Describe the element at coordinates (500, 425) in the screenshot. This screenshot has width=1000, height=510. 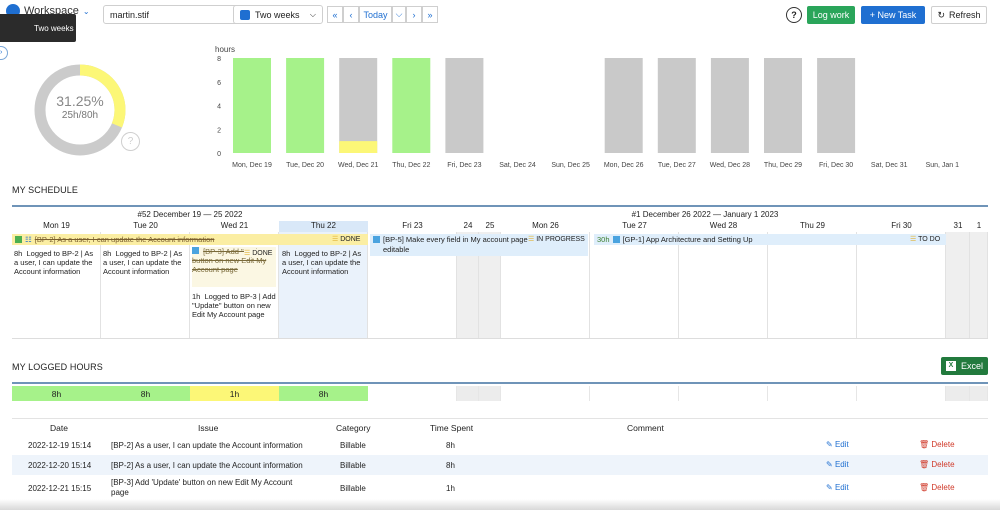
I see `table-header-border` at that location.